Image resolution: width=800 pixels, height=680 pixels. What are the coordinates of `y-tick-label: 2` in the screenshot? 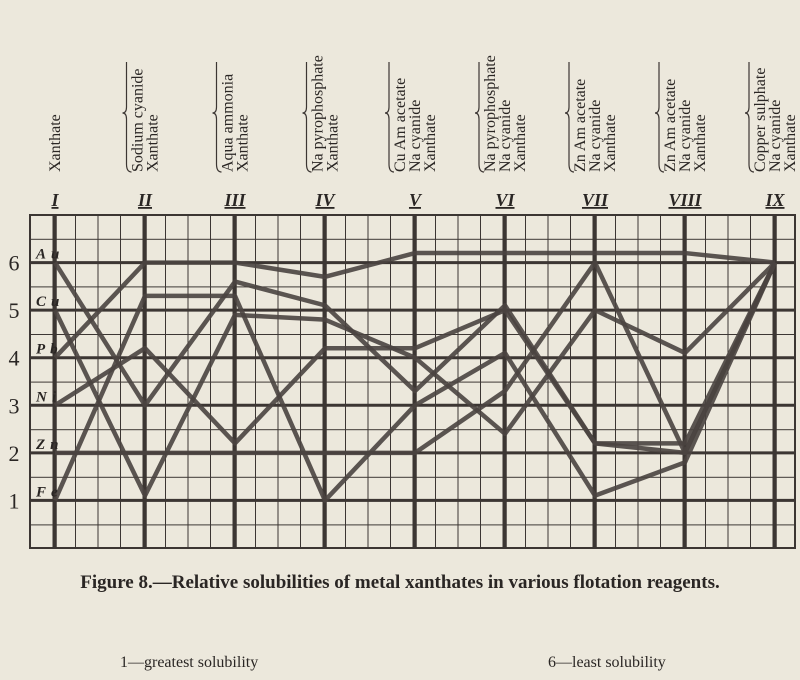 It's located at (14, 453).